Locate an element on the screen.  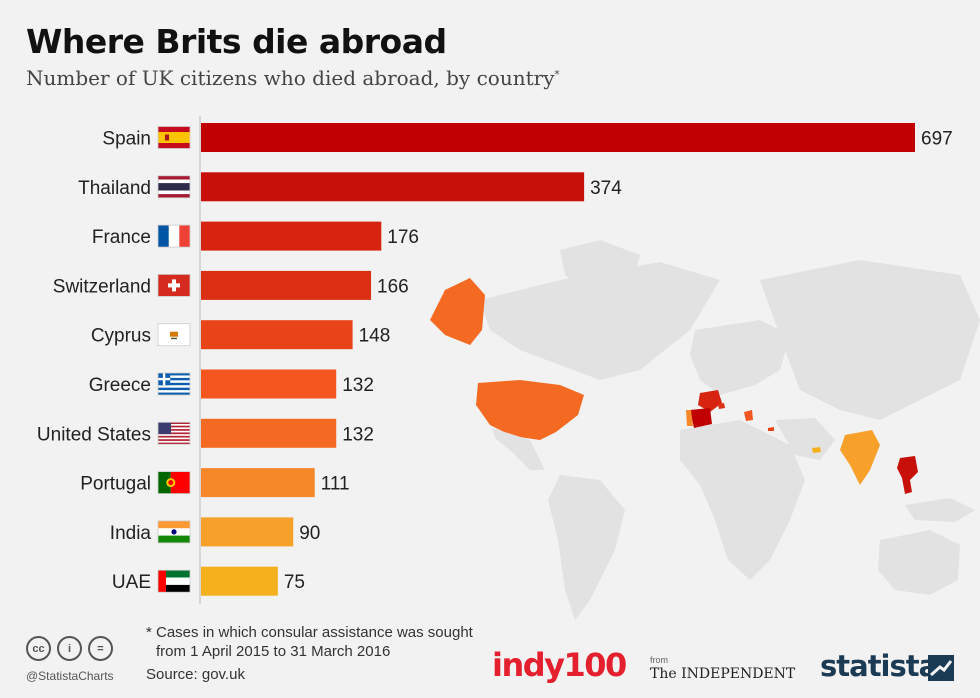
statista-logo: statista is located at coordinates (879, 666).